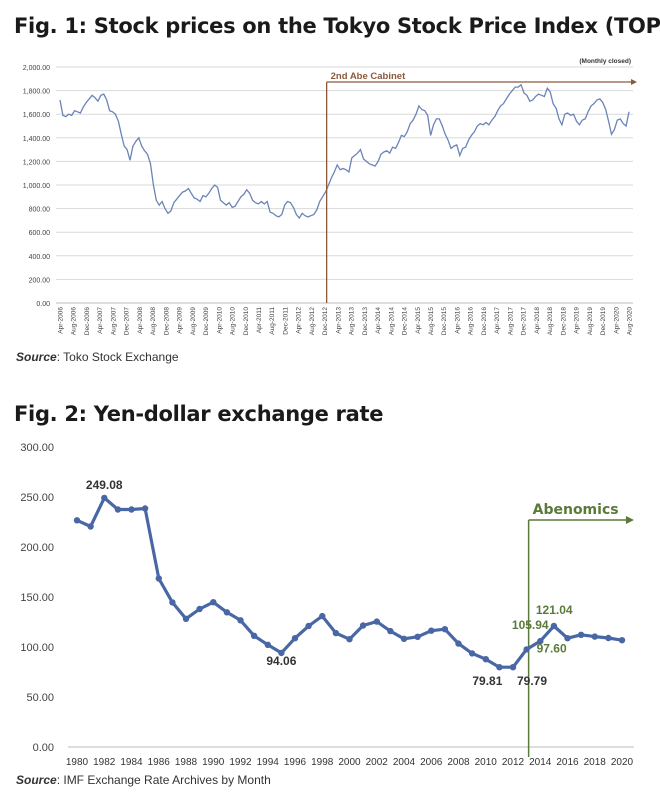  What do you see at coordinates (444, 321) in the screenshot?
I see `x-tick-label: Dec-2015` at bounding box center [444, 321].